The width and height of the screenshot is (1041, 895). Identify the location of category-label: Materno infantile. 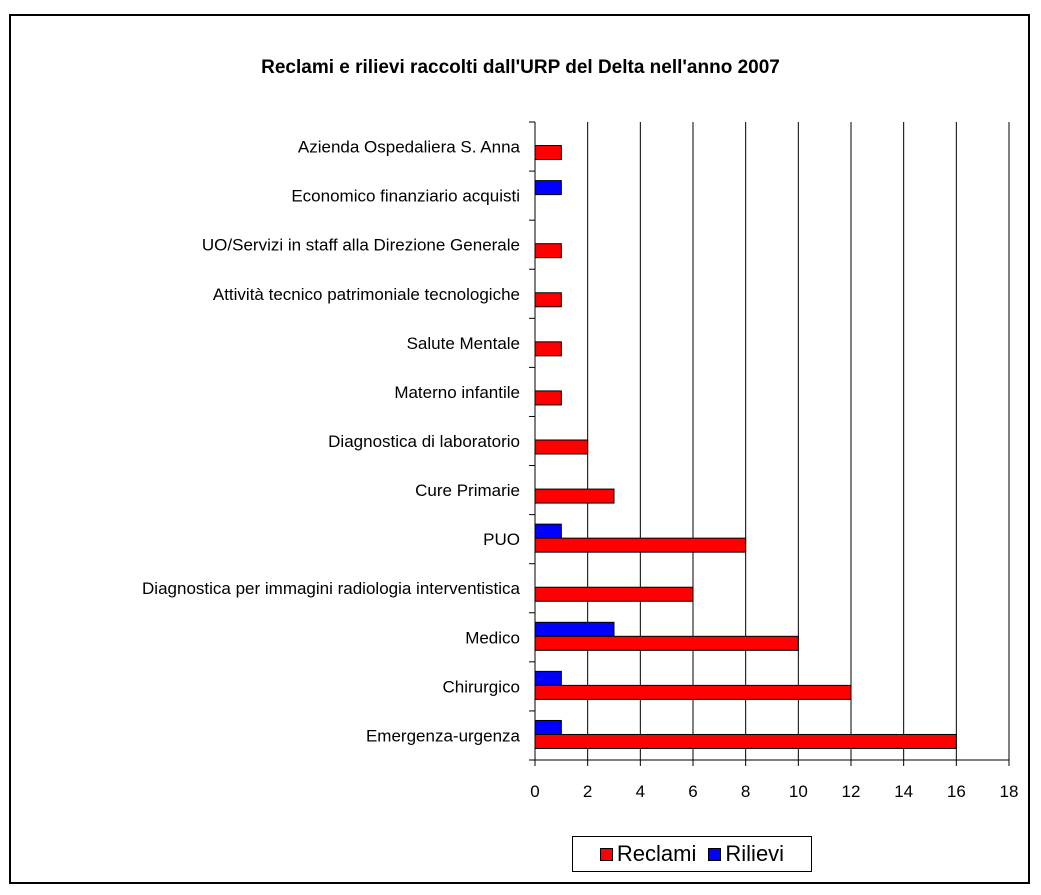
(457, 392).